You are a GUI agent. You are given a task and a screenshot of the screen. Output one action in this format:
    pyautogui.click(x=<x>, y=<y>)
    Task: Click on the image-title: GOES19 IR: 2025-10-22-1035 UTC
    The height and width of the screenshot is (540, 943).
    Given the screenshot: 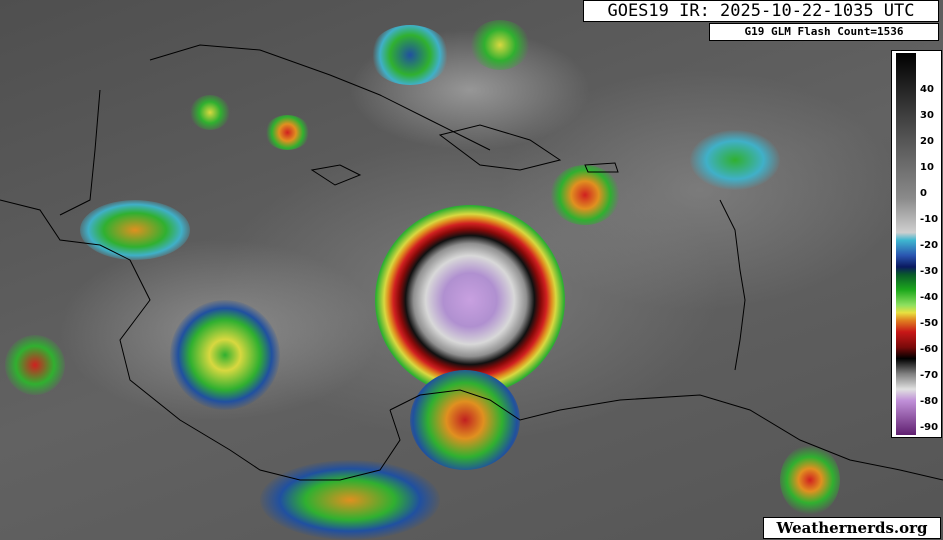 What is the action you would take?
    pyautogui.click(x=761, y=11)
    